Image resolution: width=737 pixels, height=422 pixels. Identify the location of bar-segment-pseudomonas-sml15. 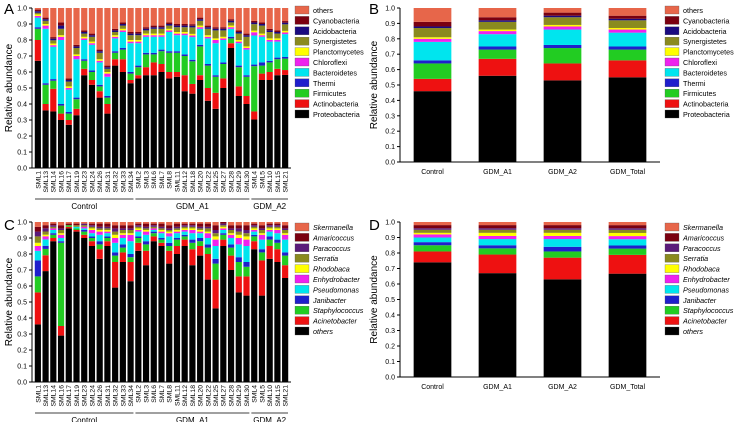
(277, 236).